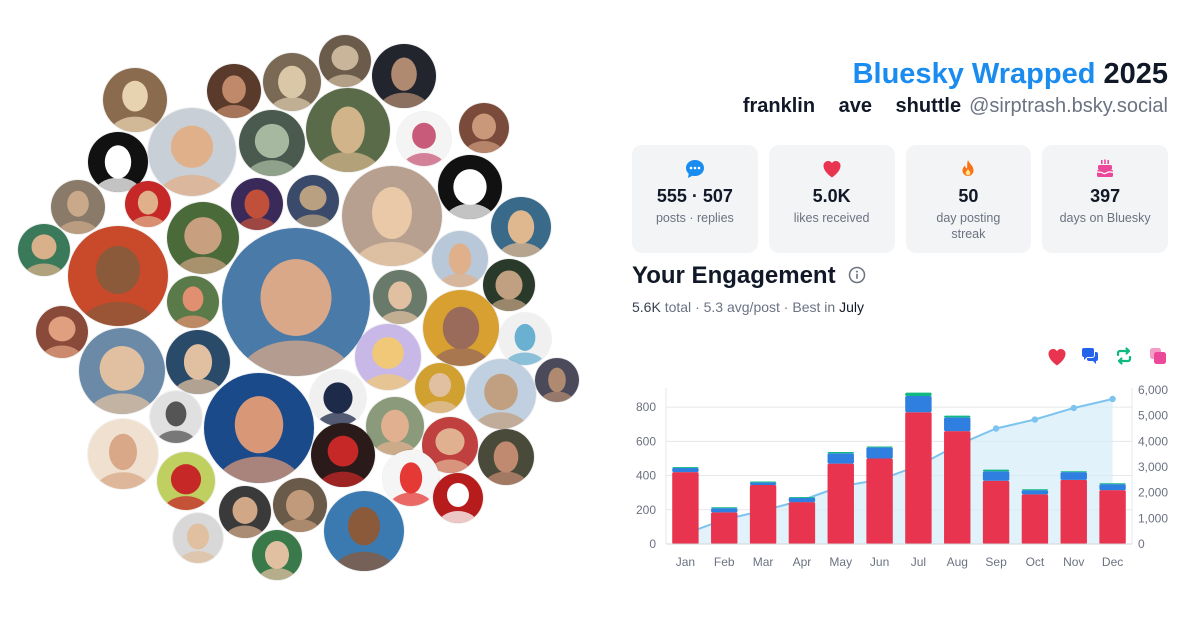  Describe the element at coordinates (1153, 518) in the screenshot. I see `y2-tick-label: 1,000` at that location.